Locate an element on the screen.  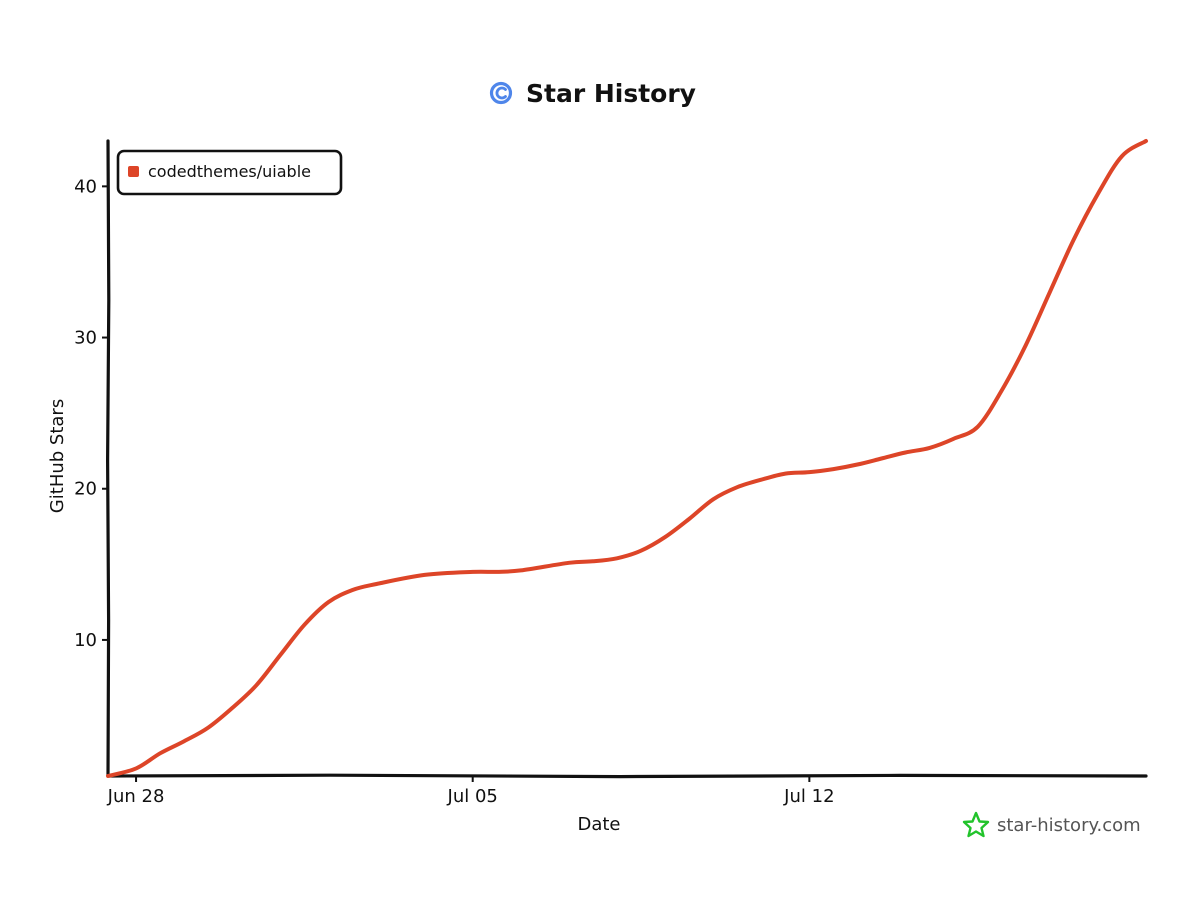
y-tick-label: 20 is located at coordinates (85, 489).